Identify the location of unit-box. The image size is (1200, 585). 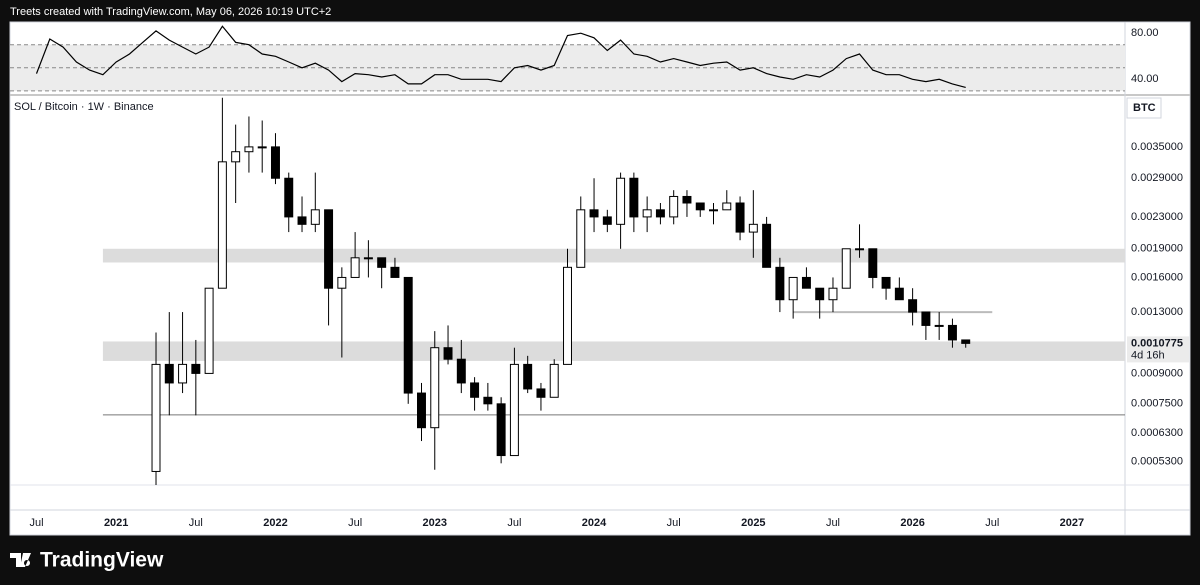
(1144, 108).